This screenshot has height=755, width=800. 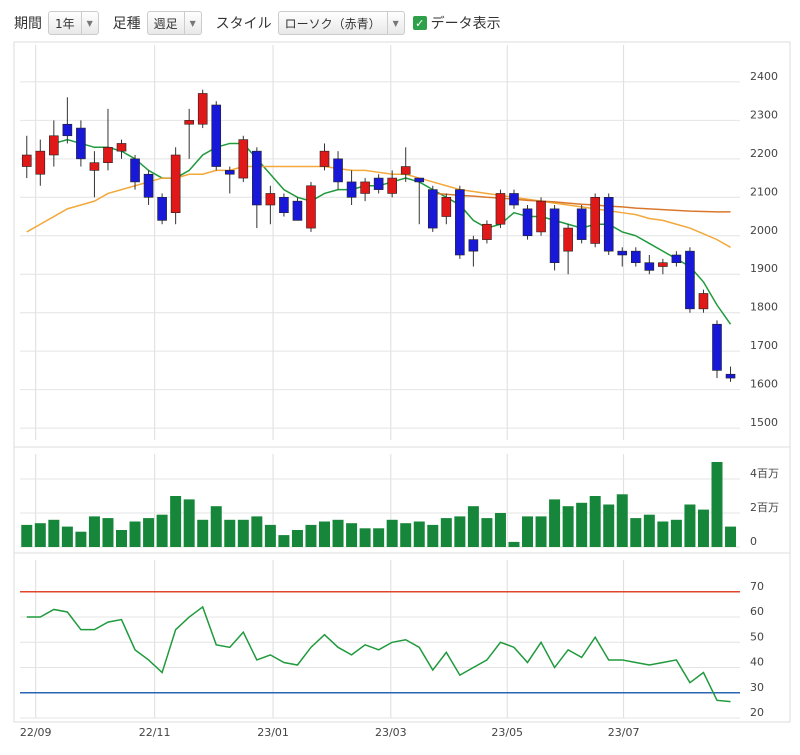 I want to click on y-tick-label: 2400, so click(x=764, y=76).